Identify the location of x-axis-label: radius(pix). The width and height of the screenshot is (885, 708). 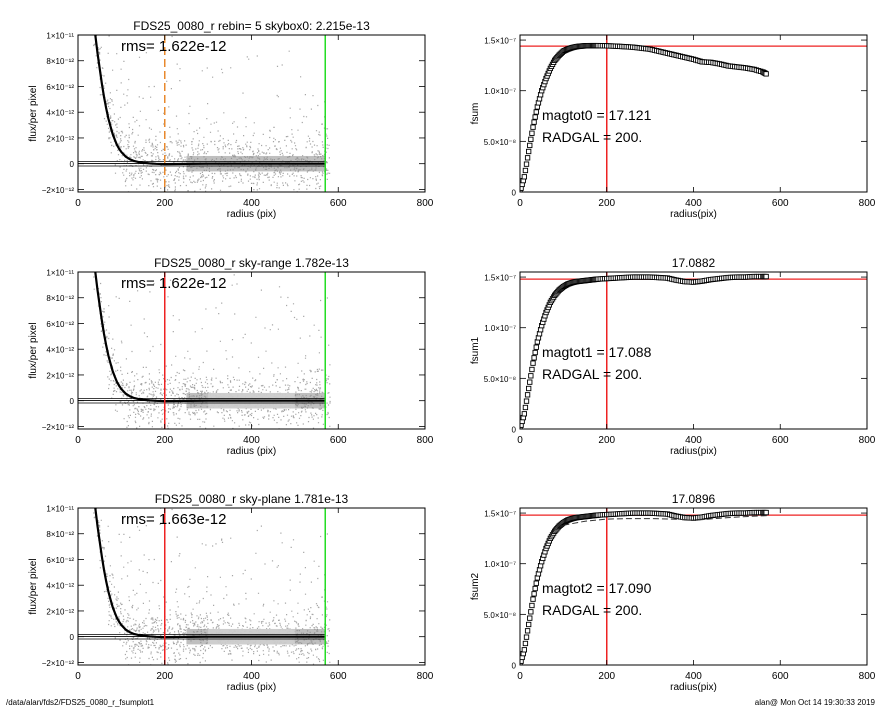
(693, 214).